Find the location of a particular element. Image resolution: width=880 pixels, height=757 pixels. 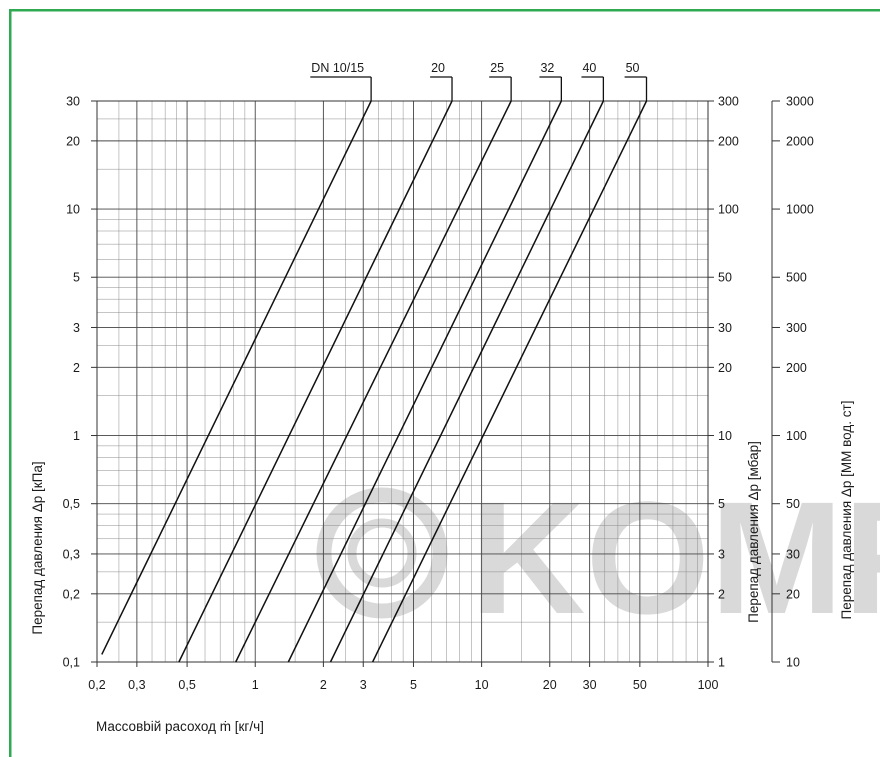

y-tick-label-mm: 300 is located at coordinates (796, 328).